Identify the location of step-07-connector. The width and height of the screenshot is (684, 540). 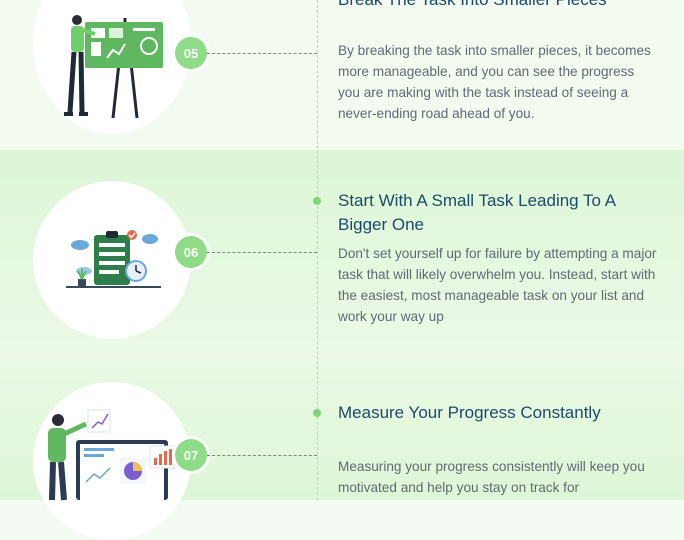
(262, 455).